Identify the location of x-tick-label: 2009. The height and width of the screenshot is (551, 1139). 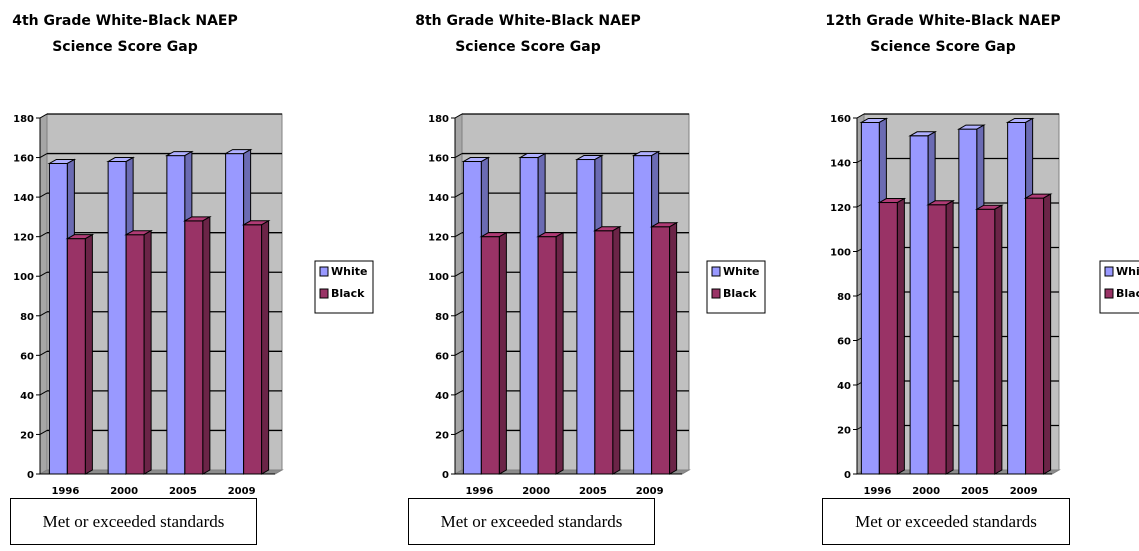
(242, 491).